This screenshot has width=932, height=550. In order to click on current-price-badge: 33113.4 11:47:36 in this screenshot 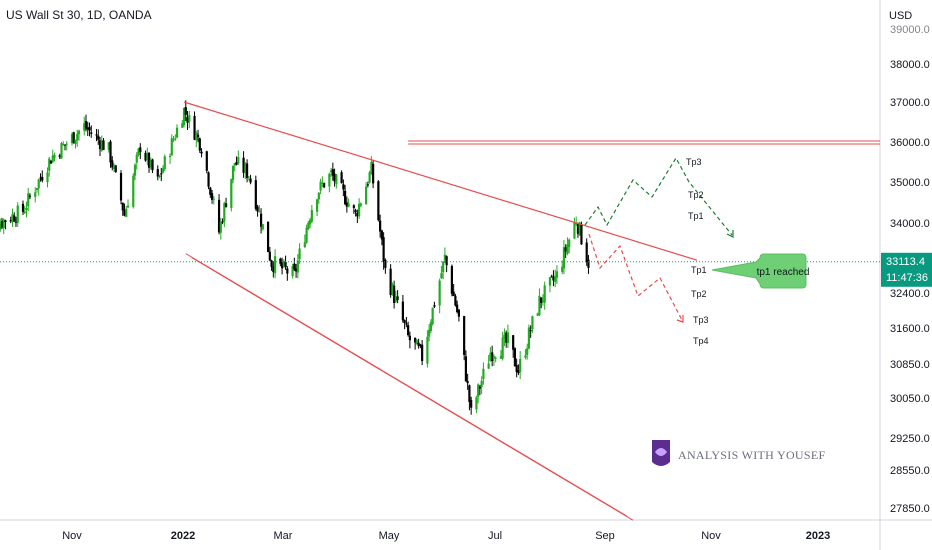, I will do `click(906, 269)`.